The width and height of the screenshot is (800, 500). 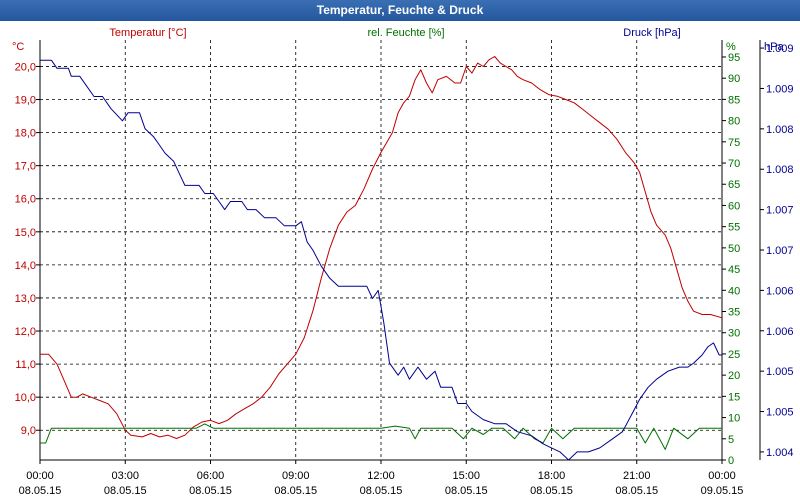 I want to click on temperature-tick-label: 12,0, so click(x=25, y=332).